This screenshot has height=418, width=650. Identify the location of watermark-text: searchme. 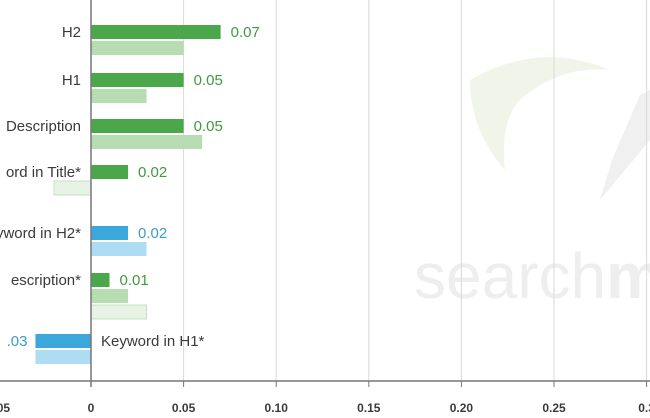
(532, 276).